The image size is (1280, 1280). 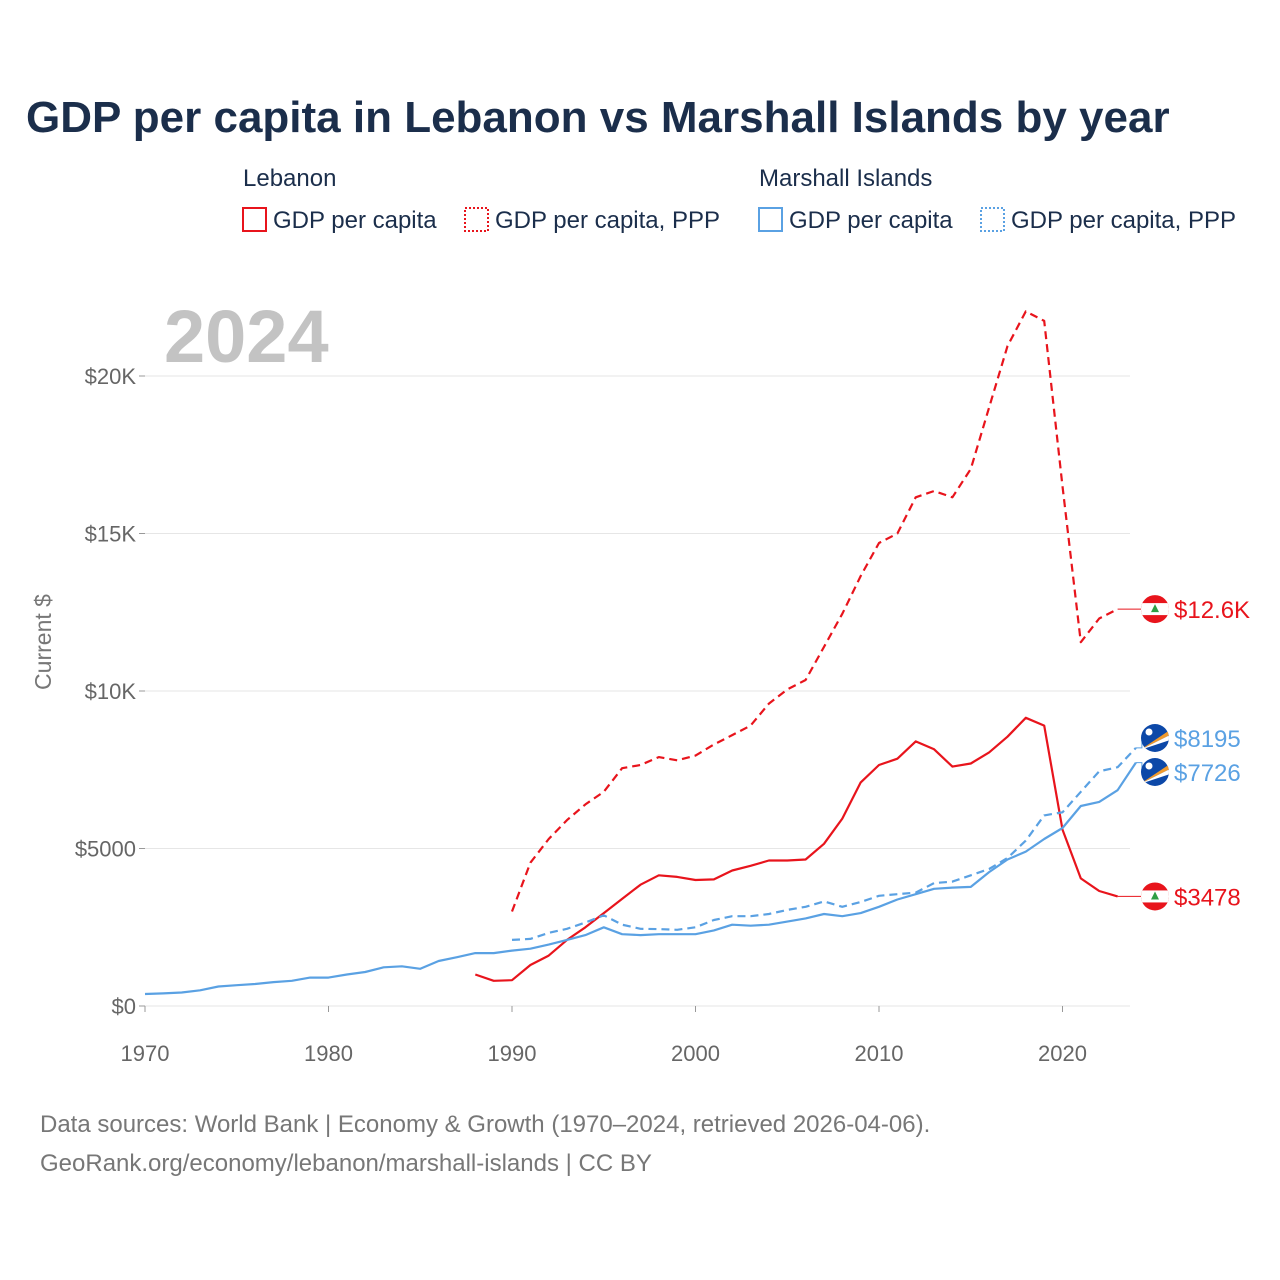 I want to click on x-tick-label: 1970, so click(x=145, y=1053).